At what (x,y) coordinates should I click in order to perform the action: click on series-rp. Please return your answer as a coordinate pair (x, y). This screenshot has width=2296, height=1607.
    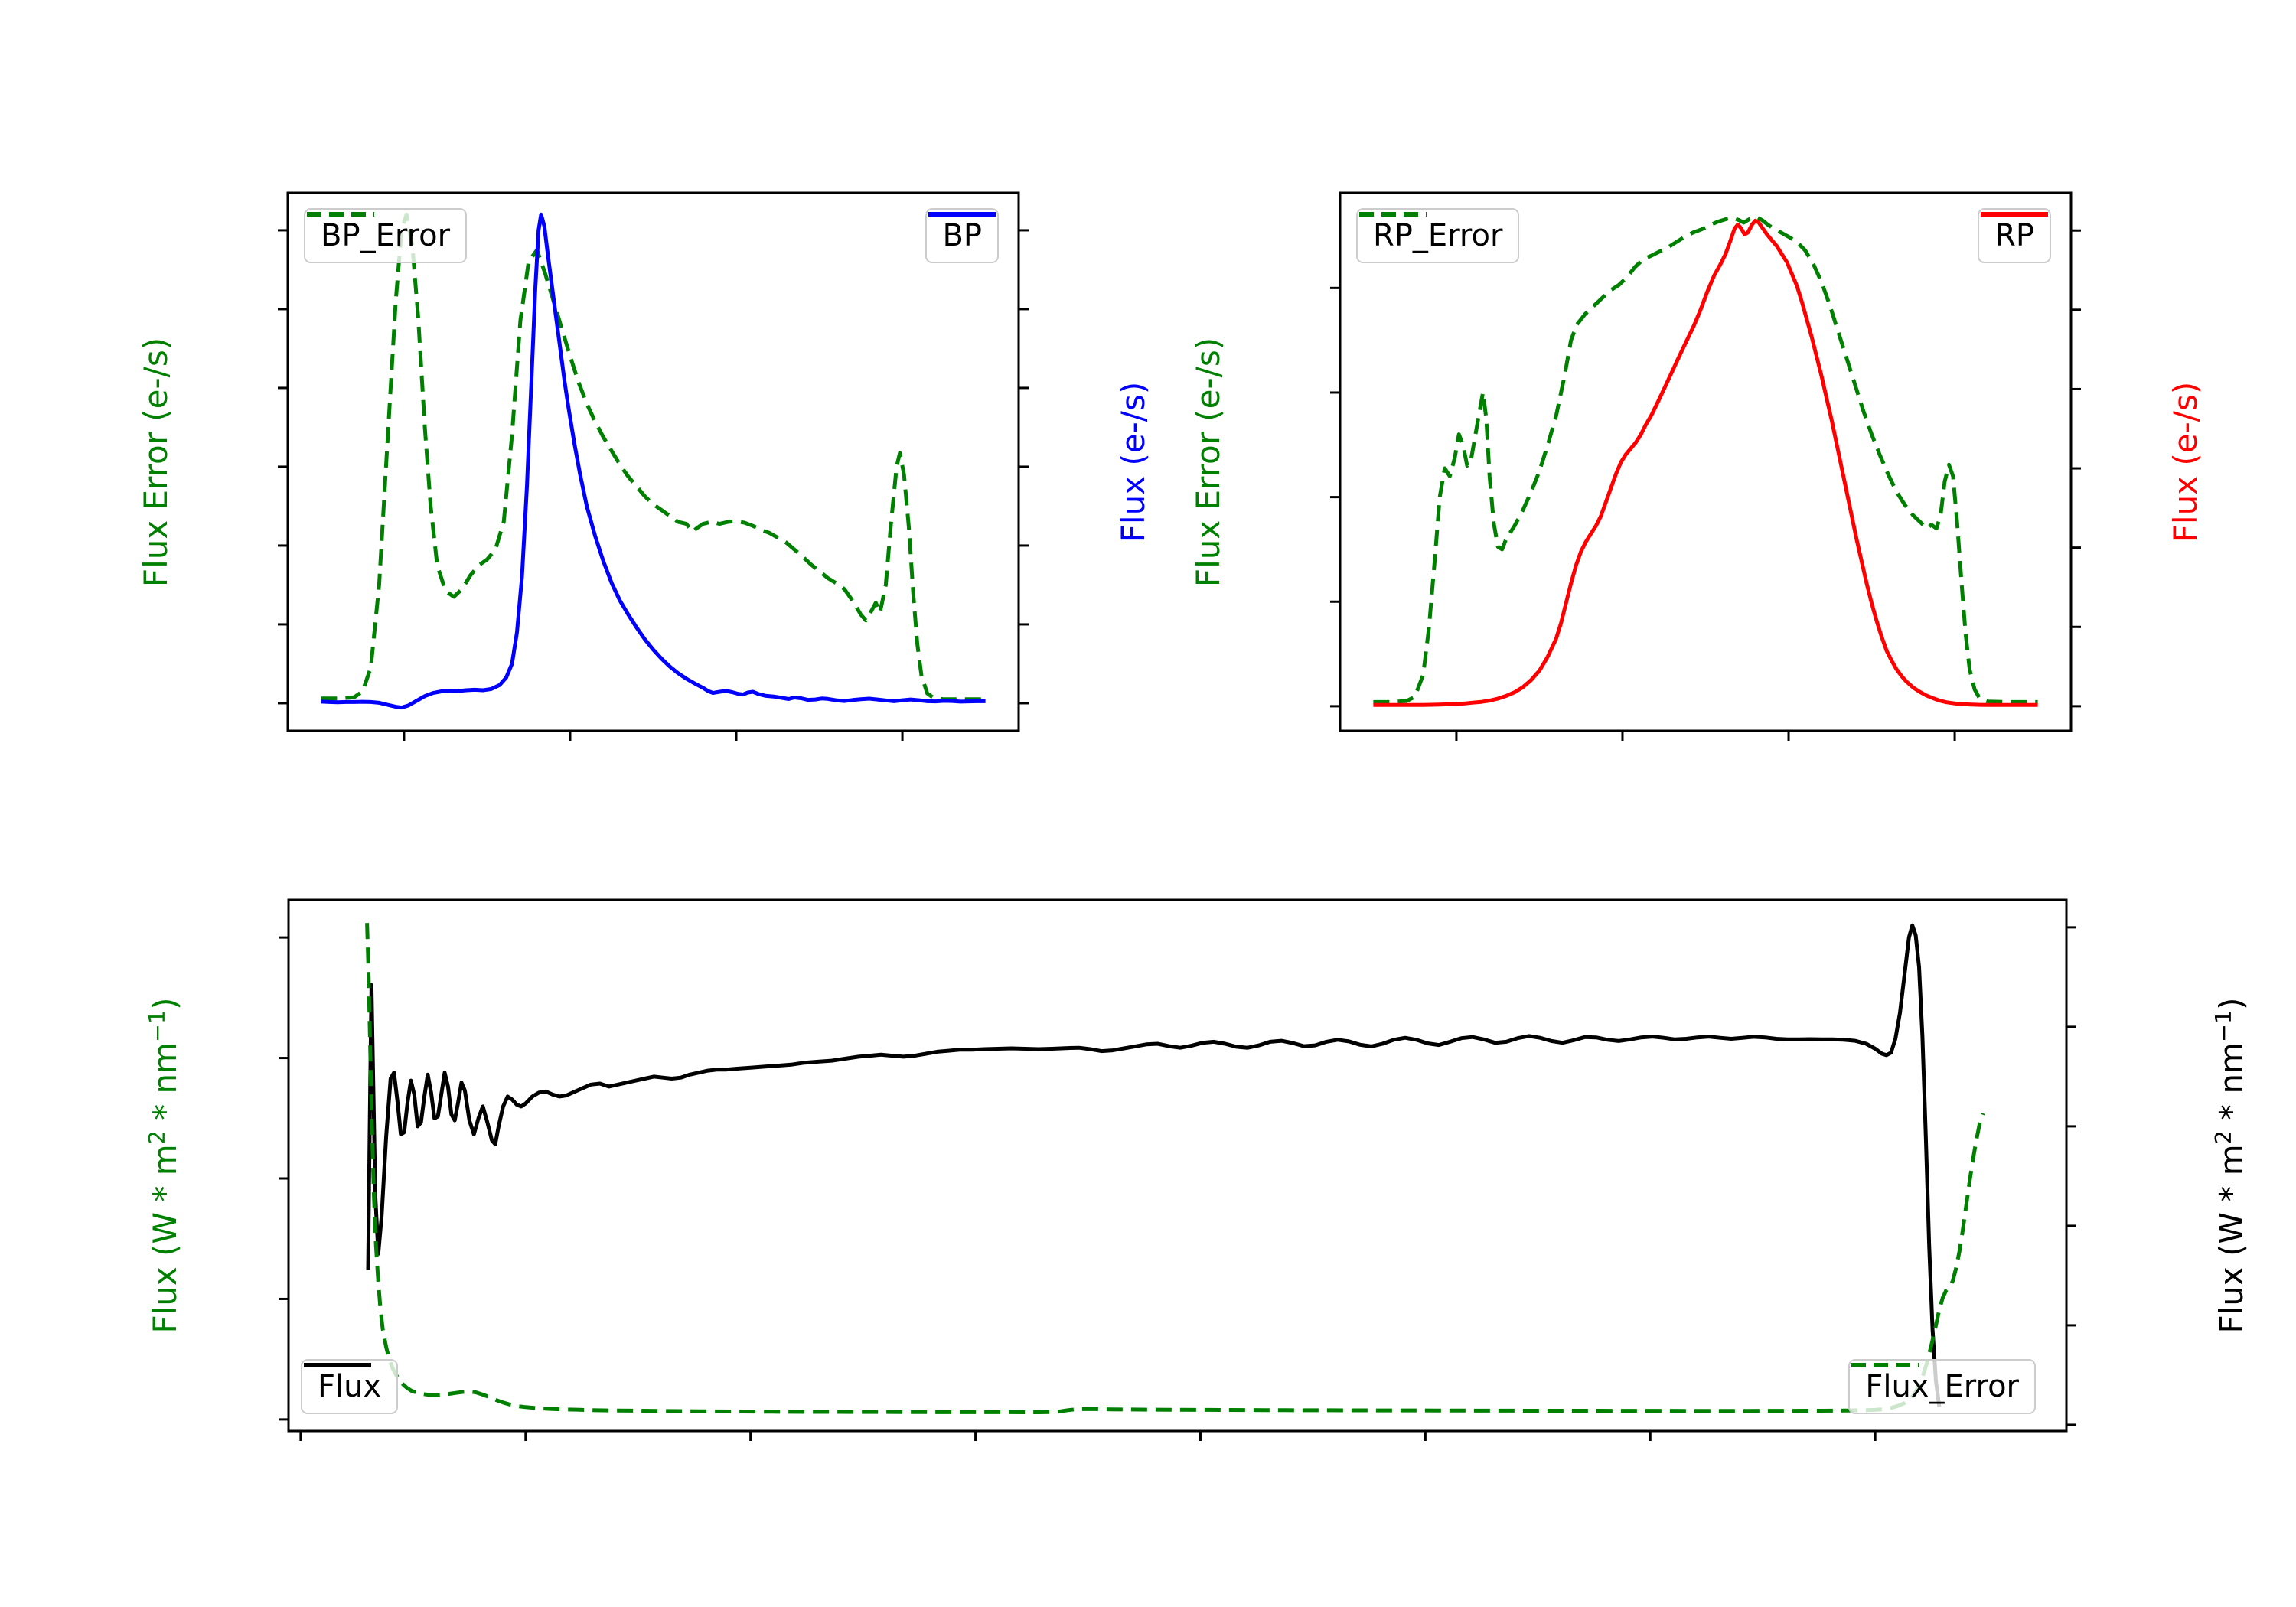
    Looking at the image, I should click on (1705, 463).